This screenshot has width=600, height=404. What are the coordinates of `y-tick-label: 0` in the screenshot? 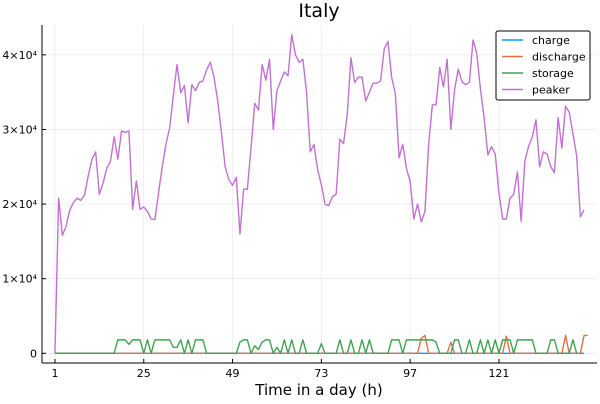 It's located at (33, 353).